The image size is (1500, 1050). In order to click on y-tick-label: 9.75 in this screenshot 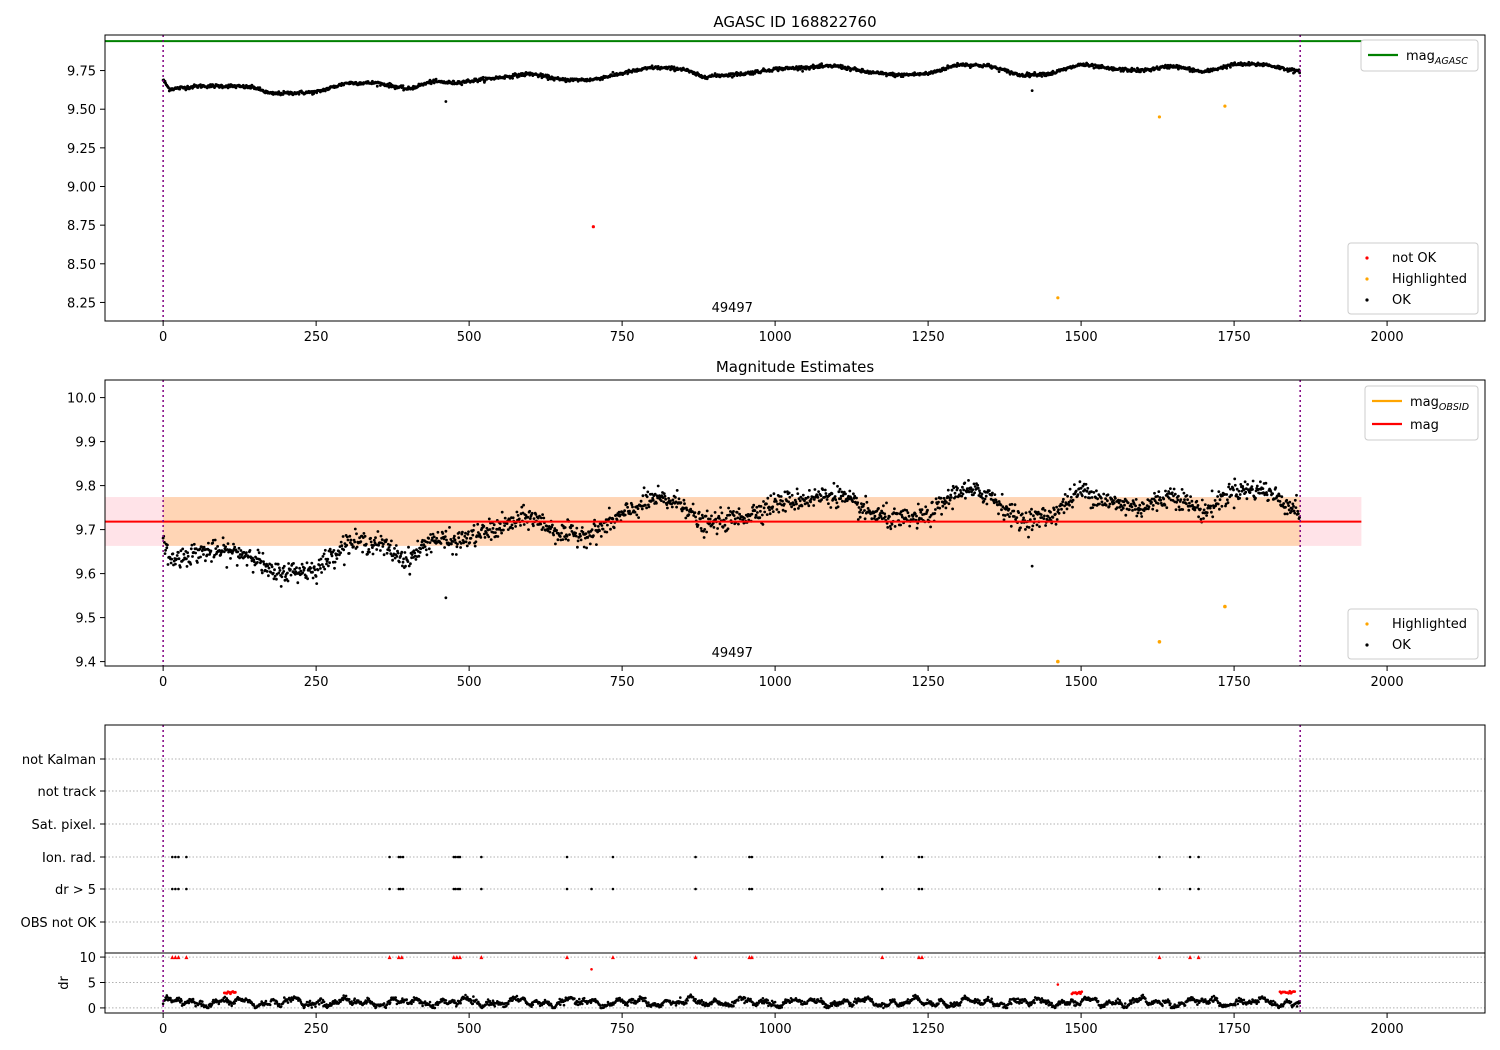, I will do `click(81, 72)`.